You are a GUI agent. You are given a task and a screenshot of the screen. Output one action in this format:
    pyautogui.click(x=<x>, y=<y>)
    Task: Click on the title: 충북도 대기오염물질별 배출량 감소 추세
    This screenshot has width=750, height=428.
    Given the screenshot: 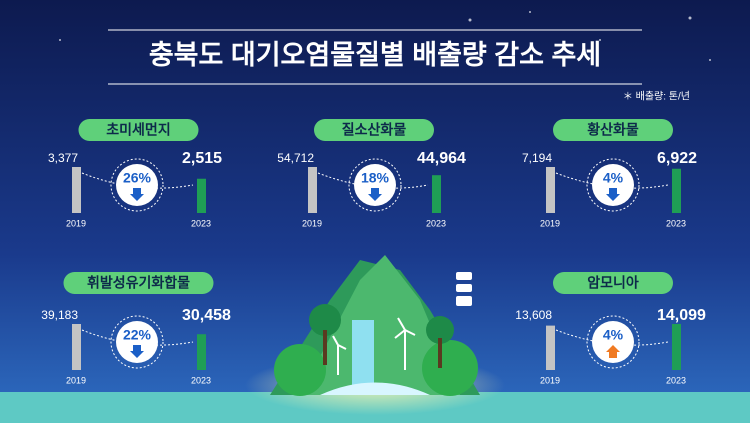 What is the action you would take?
    pyautogui.click(x=375, y=55)
    